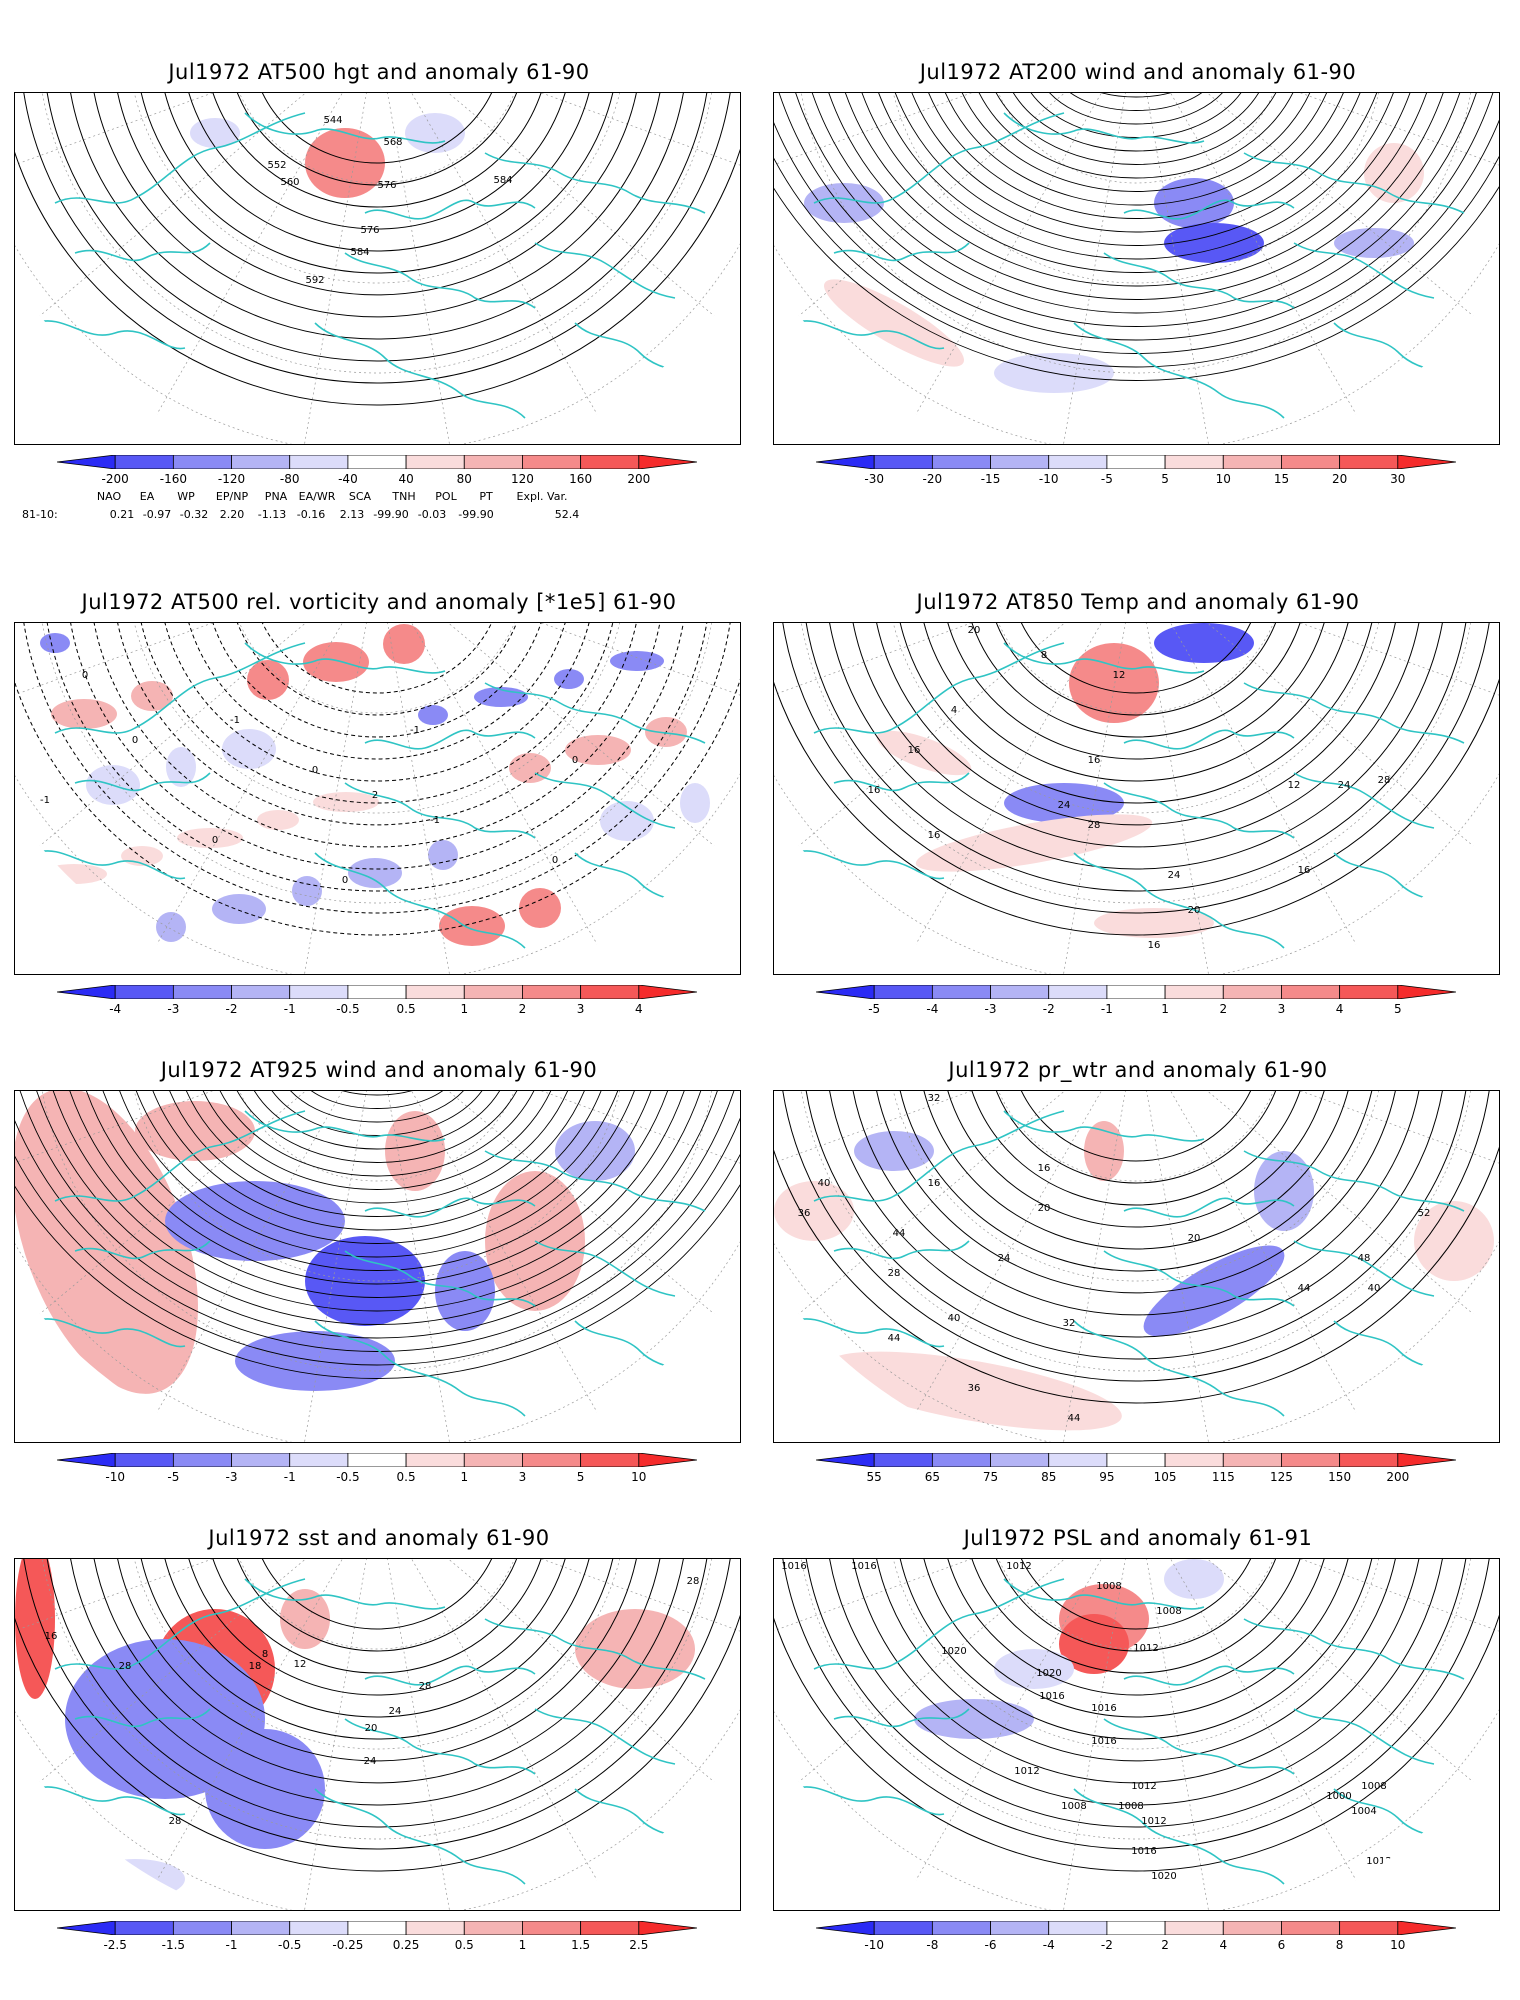 The image size is (1520, 2000). Describe the element at coordinates (990, 1477) in the screenshot. I see `colorbar-tick-label: 75` at that location.